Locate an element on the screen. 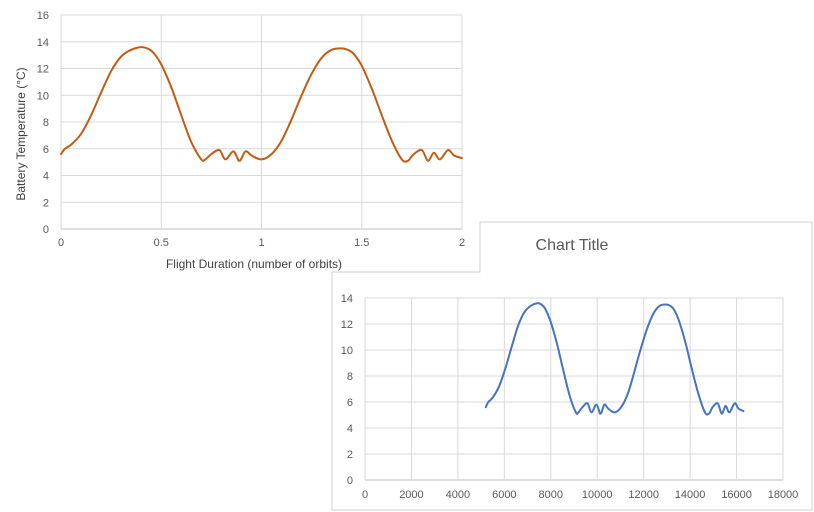 This screenshot has height=512, width=814. chart1-y-tick-label: 16 is located at coordinates (43, 16).